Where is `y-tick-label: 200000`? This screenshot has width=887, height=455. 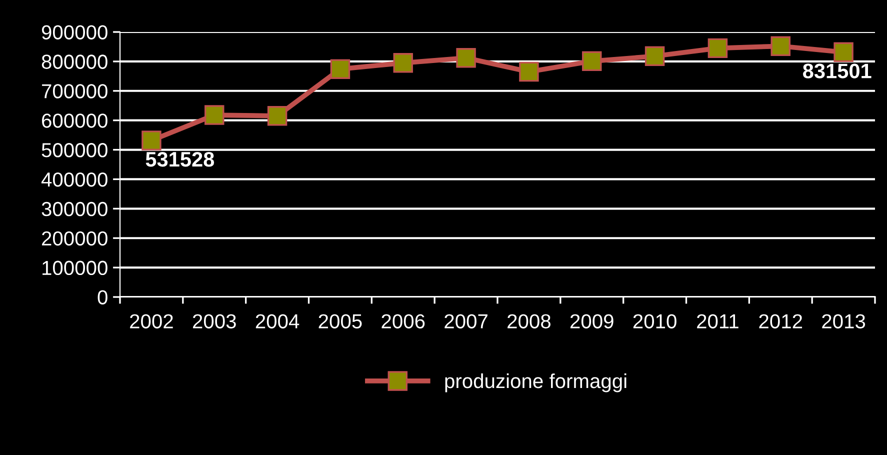
y-tick-label: 200000 is located at coordinates (75, 238).